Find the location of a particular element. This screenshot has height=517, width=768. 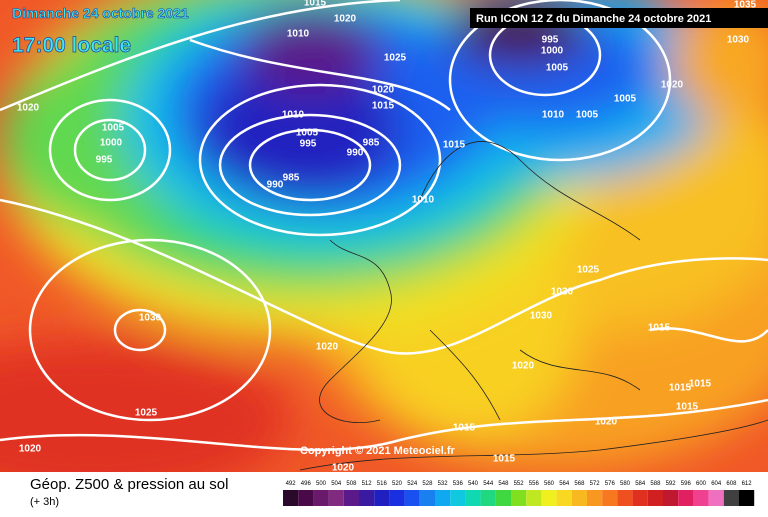

colorbar-label: 600 is located at coordinates (701, 484).